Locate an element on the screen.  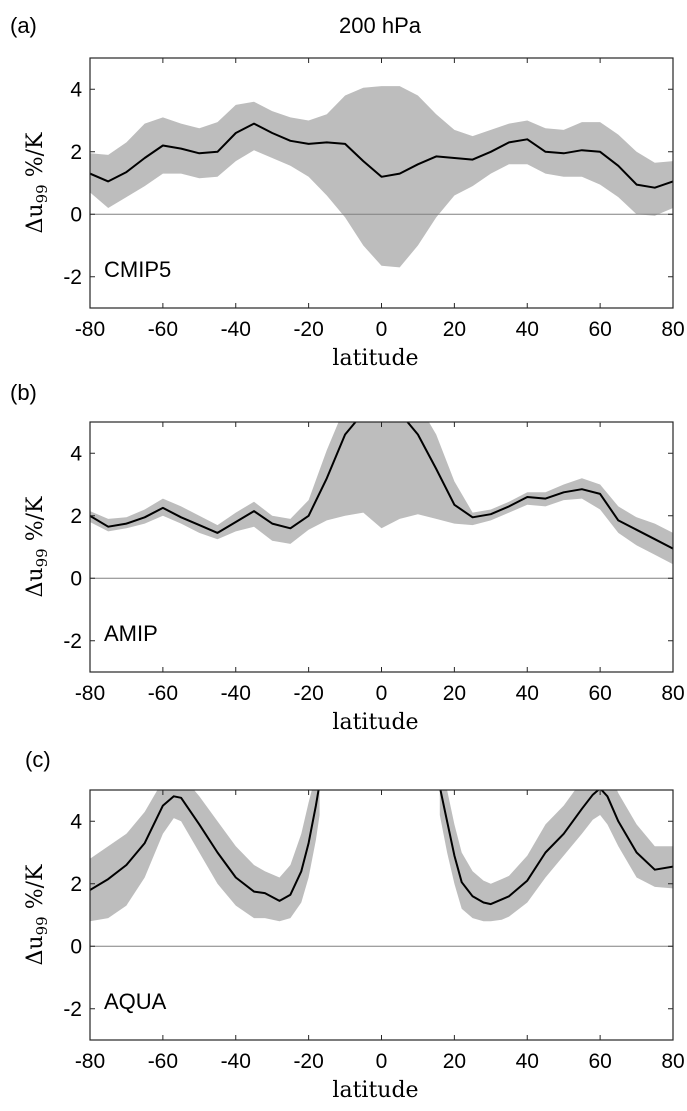
panel-label: (c) is located at coordinates (38, 759).